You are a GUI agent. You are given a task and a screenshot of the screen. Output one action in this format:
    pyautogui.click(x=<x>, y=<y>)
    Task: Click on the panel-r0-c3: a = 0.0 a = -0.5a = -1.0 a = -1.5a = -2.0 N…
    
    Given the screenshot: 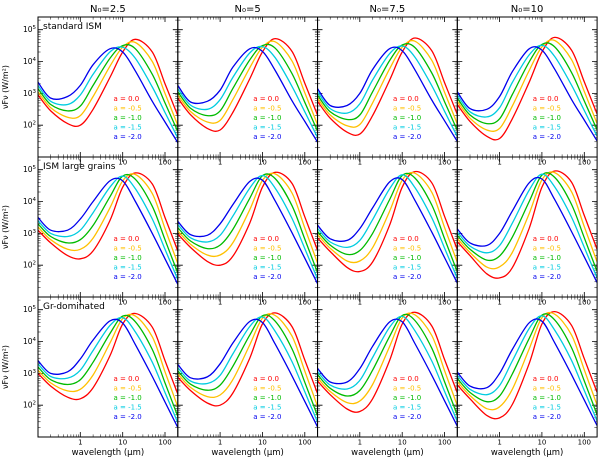 What is the action you would take?
    pyautogui.click(x=527, y=85)
    